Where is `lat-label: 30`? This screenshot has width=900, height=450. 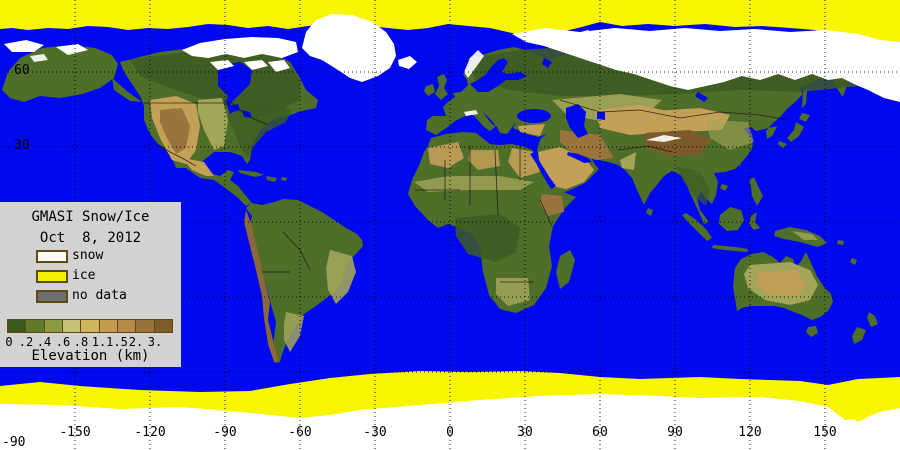 lat-label: 30 is located at coordinates (22, 145).